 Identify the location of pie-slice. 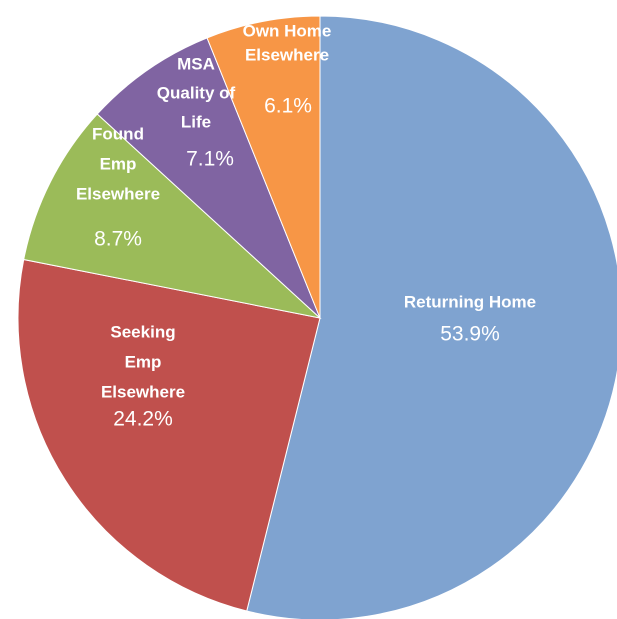
(263, 167).